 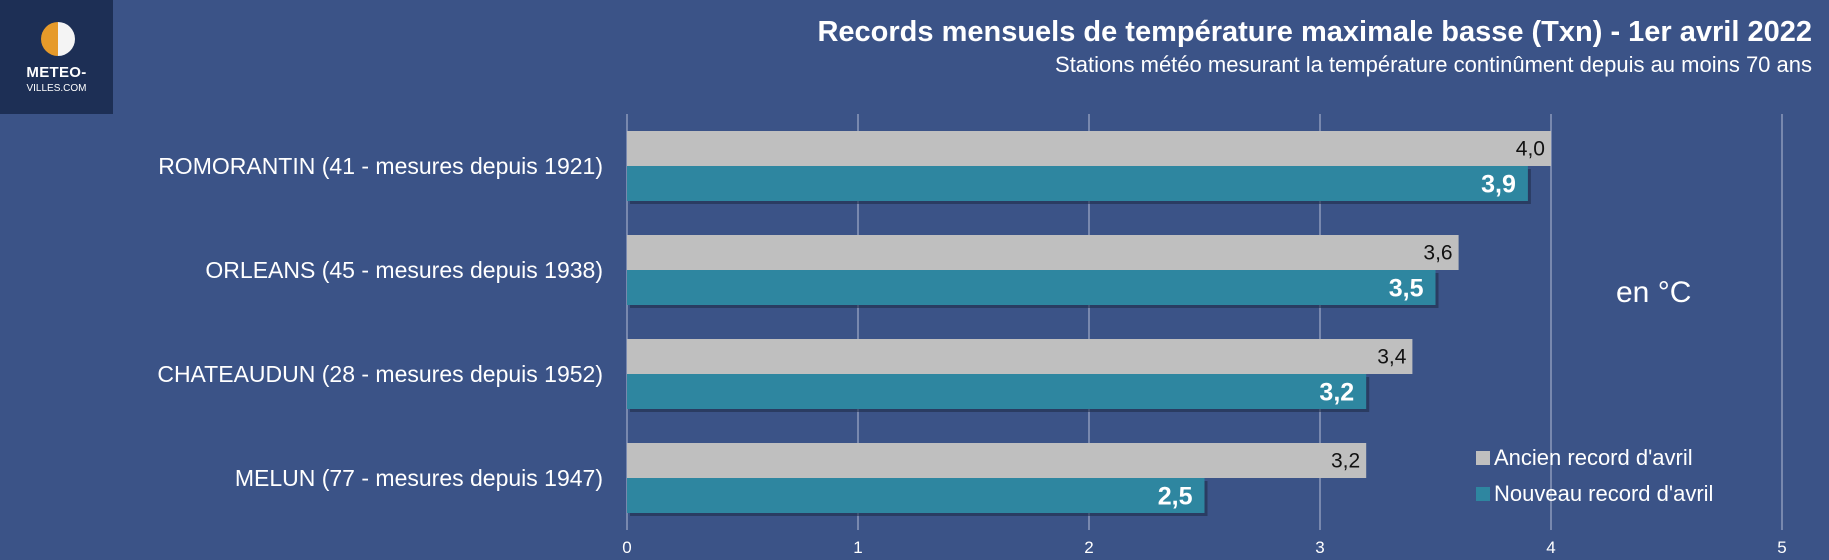 I want to click on legend-item-new: Nouveau record d'avril, so click(x=1594, y=494).